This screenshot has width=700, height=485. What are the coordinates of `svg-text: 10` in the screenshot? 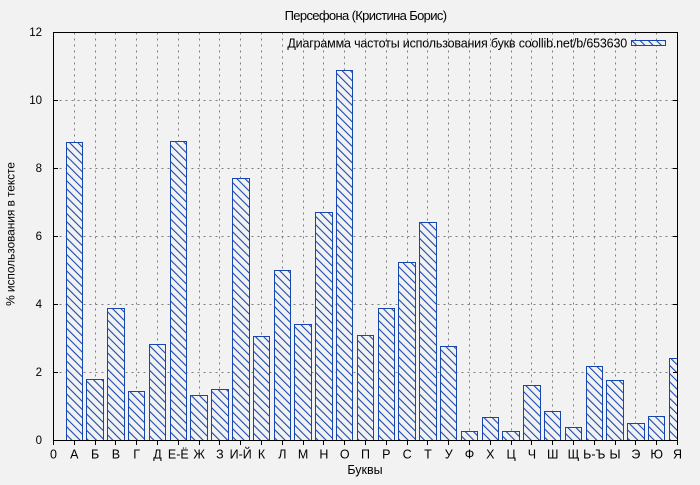 It's located at (35, 101).